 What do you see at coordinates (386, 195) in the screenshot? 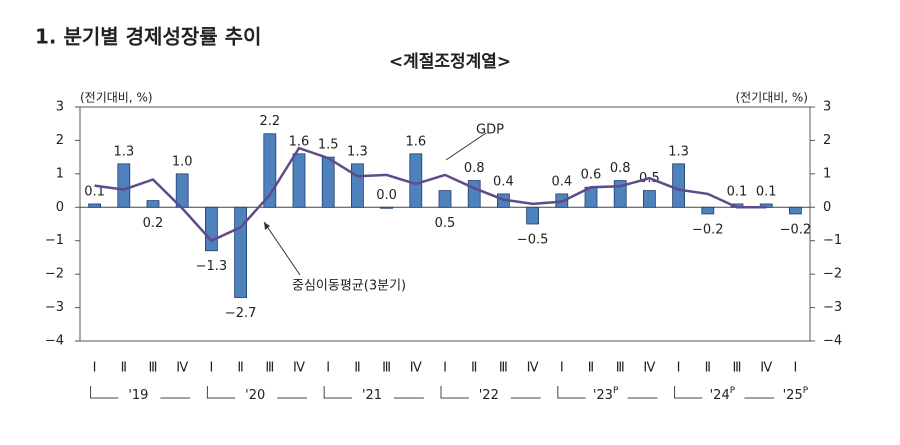
I see `value-label: 0.0` at bounding box center [386, 195].